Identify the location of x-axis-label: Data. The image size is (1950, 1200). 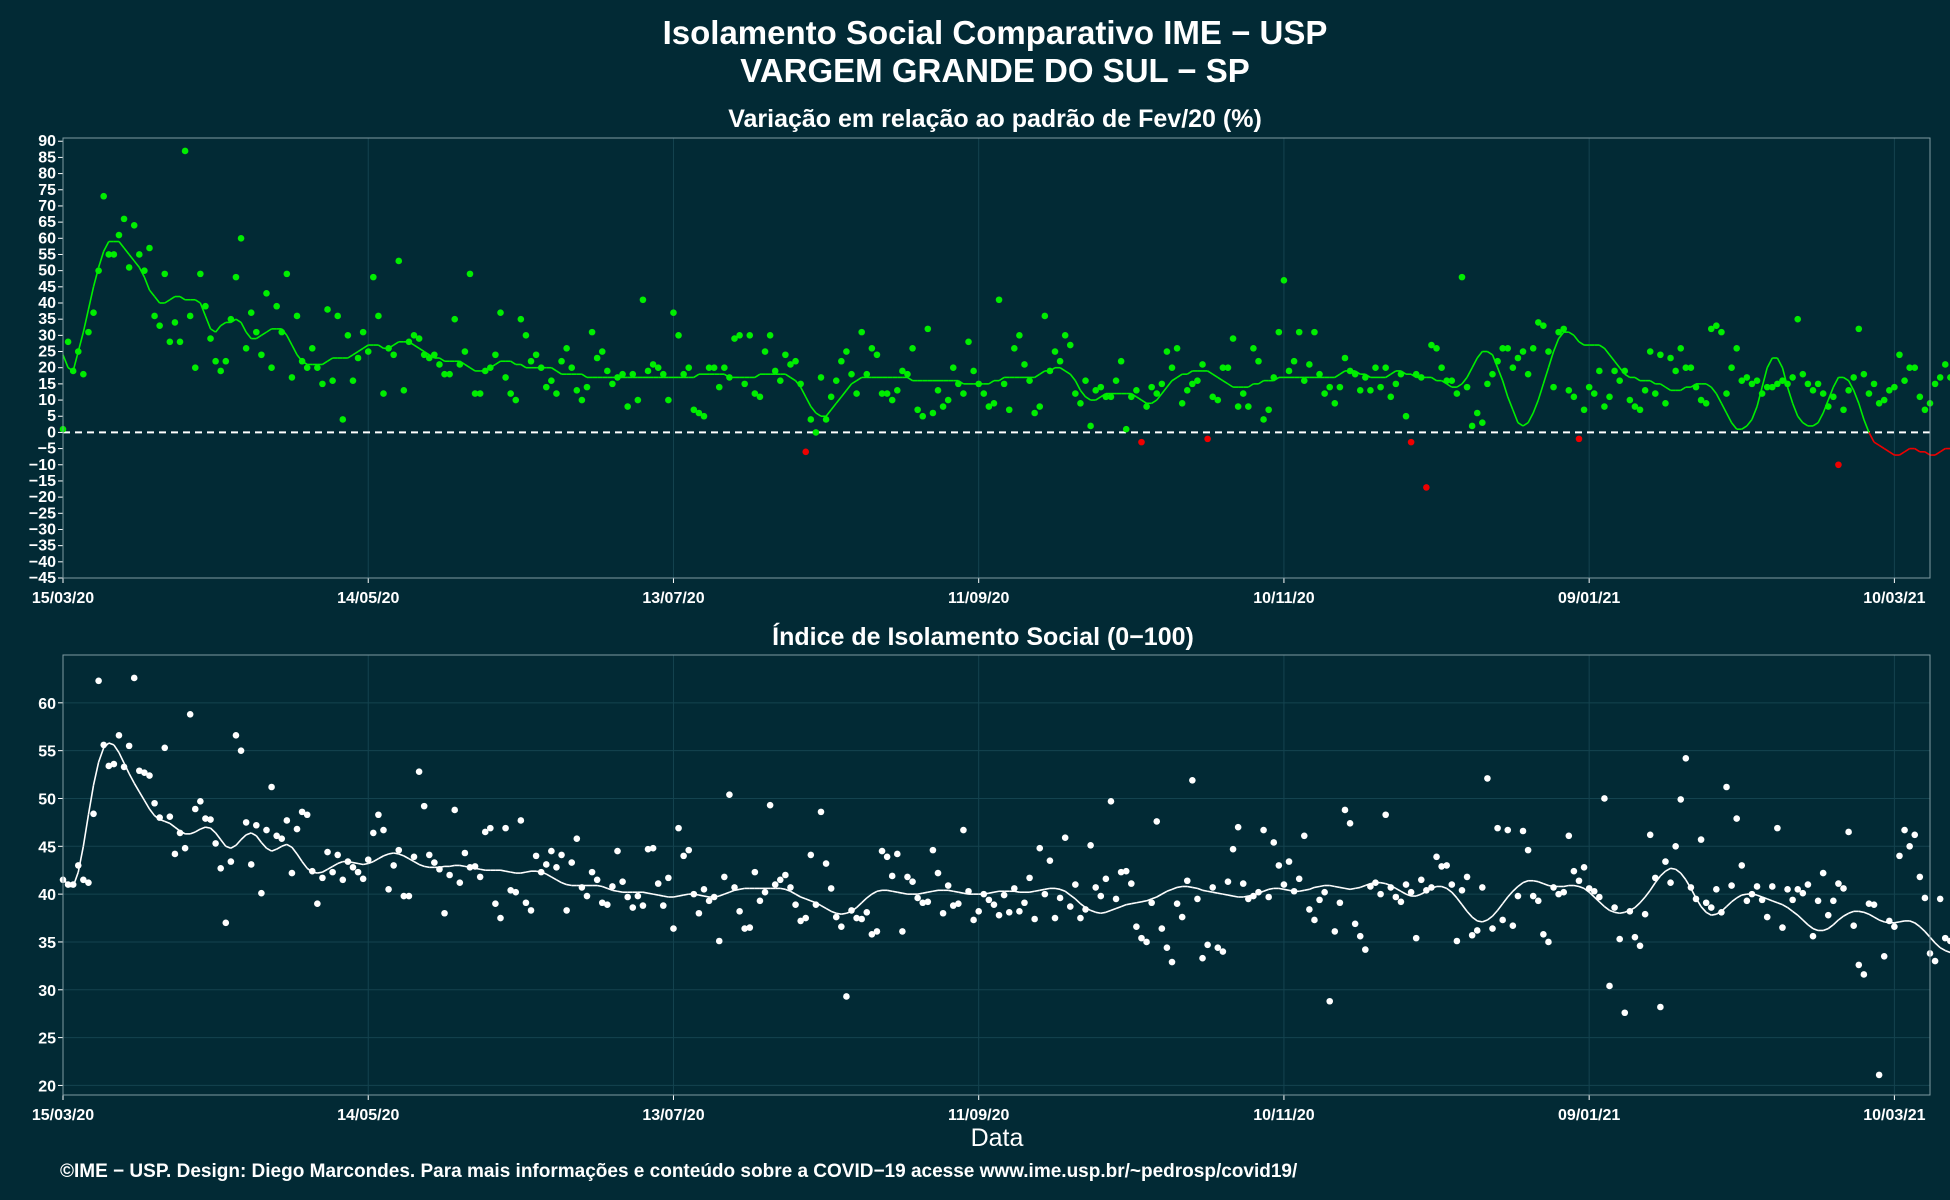
(997, 1138).